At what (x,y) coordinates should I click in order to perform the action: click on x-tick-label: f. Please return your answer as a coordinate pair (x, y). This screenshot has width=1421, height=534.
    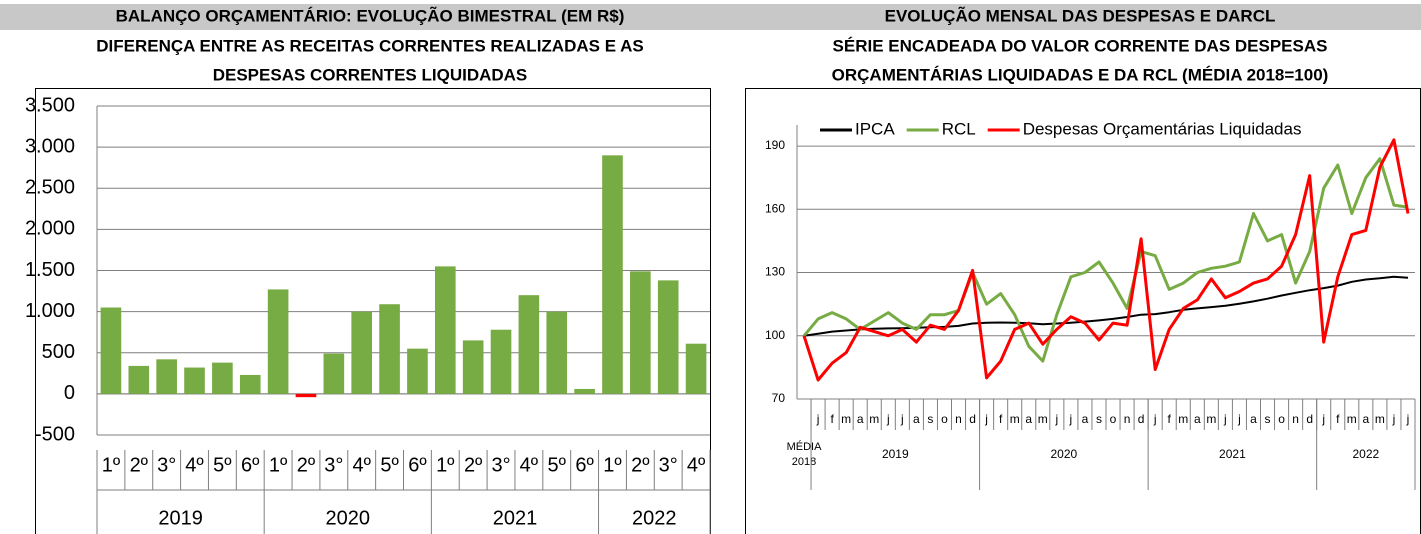
    Looking at the image, I should click on (832, 419).